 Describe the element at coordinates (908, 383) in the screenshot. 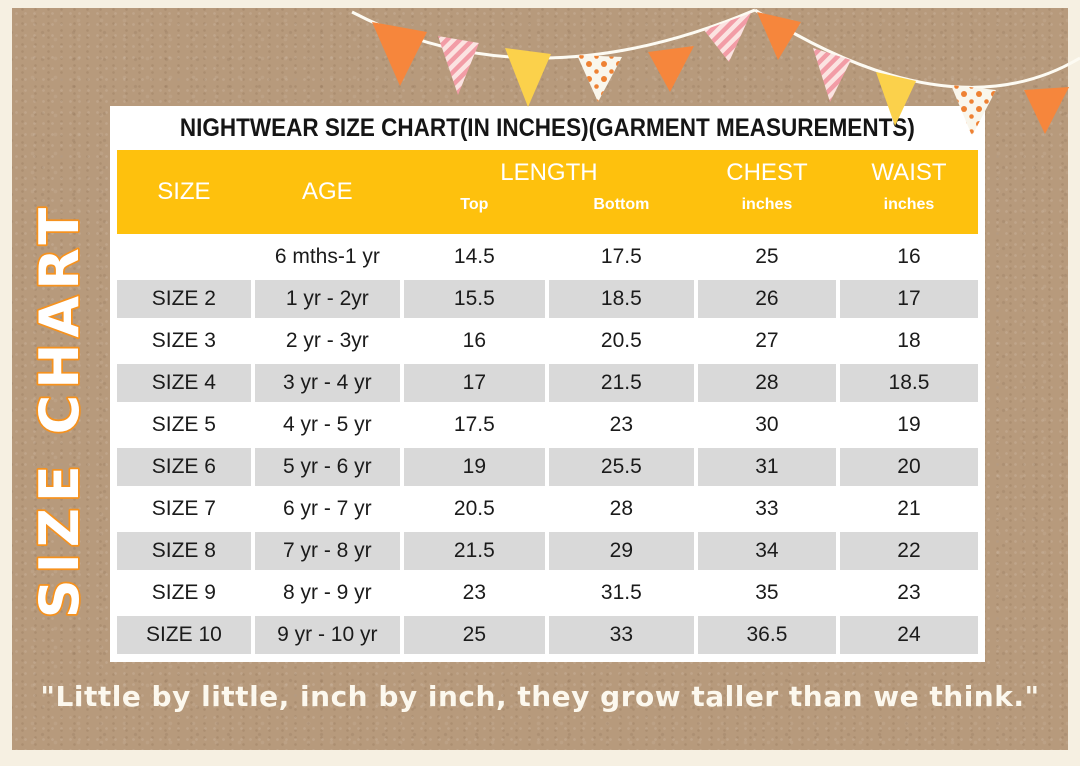

I see `cell-waist: 18.5` at that location.